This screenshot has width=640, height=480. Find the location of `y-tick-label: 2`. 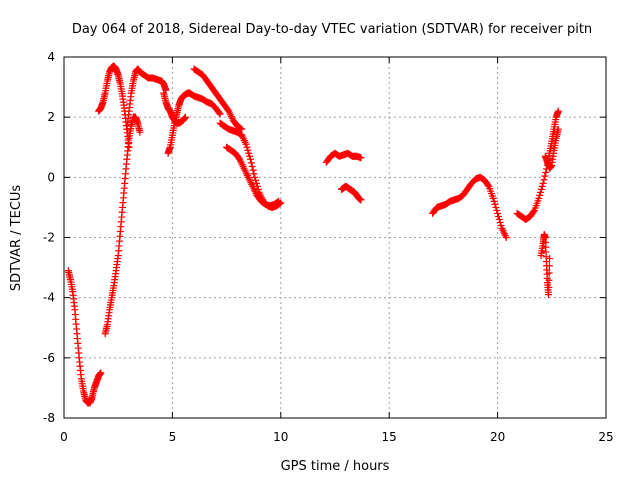

y-tick-label: 2 is located at coordinates (51, 117).